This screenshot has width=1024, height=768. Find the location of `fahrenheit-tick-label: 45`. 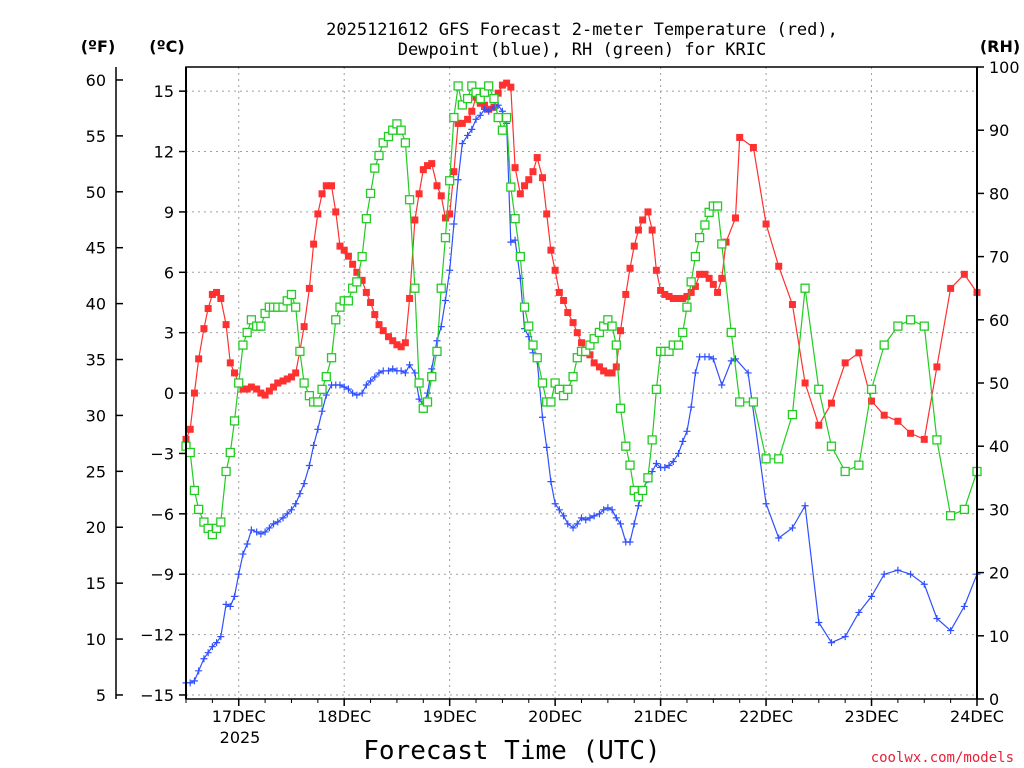

fahrenheit-tick-label: 45 is located at coordinates (96, 248).